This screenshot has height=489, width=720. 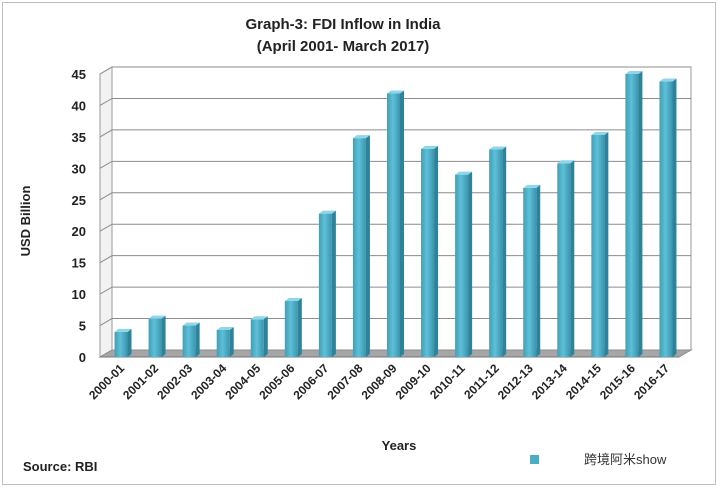 I want to click on x-tick-label: 2005-06, so click(x=276, y=381).